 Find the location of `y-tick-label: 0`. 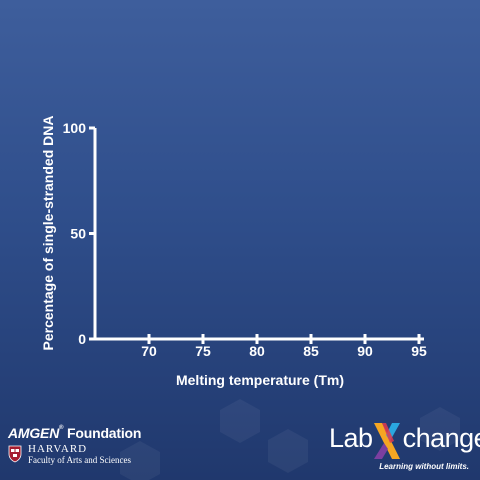

y-tick-label: 0 is located at coordinates (82, 339).